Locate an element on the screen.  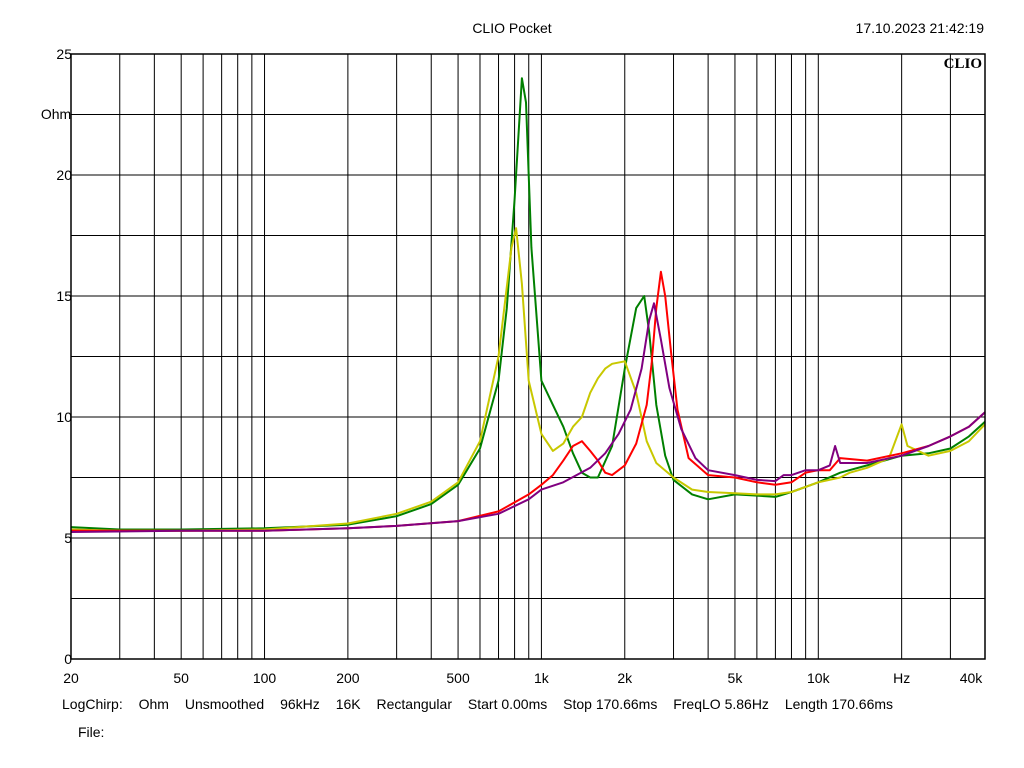
x-tick-label: 100 is located at coordinates (265, 678).